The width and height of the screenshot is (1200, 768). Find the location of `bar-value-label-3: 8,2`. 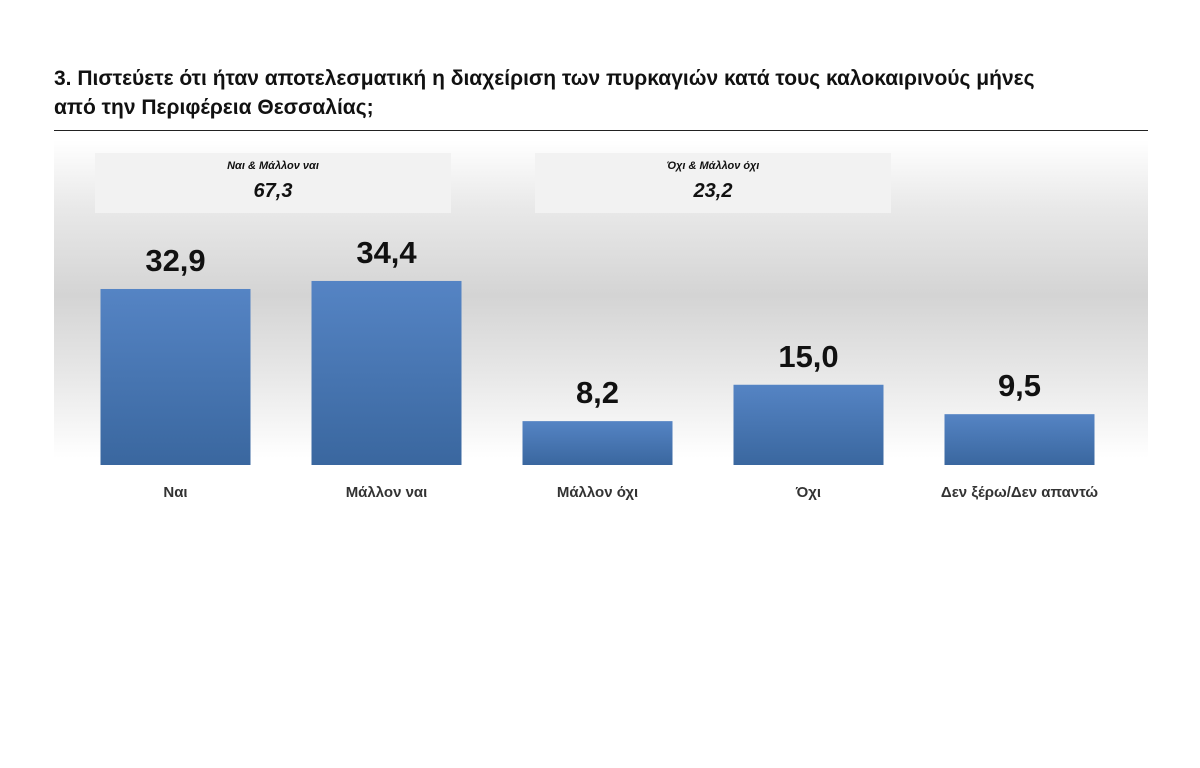

bar-value-label-3: 8,2 is located at coordinates (597, 392).